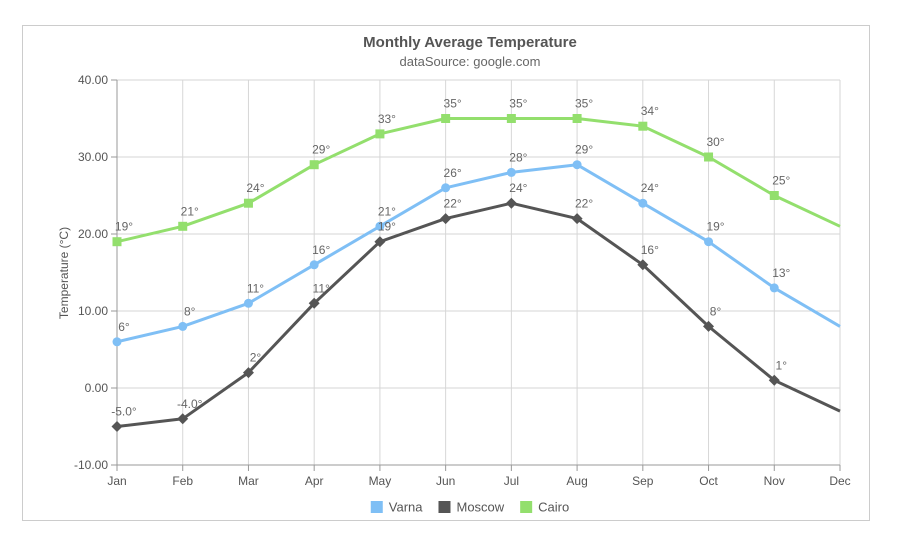 This screenshot has width=916, height=538. I want to click on data-label-cairo: 25°, so click(781, 181).